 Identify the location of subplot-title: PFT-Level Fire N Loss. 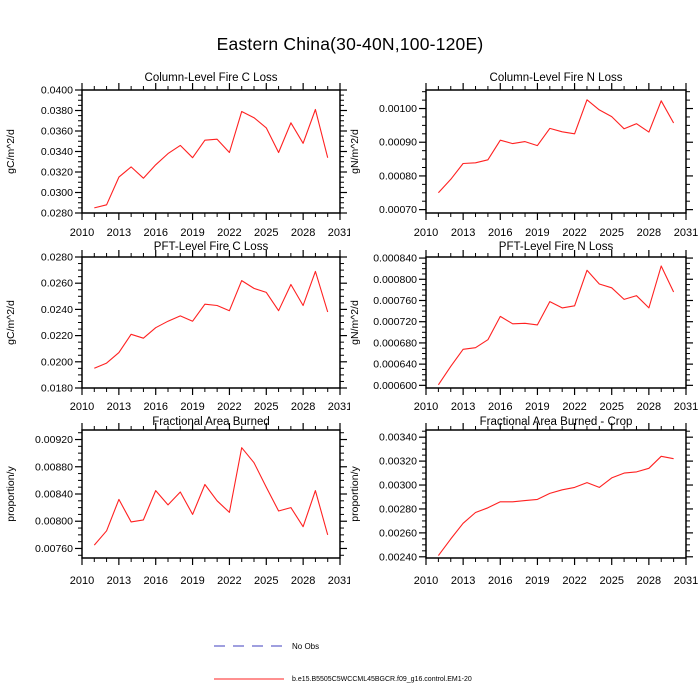
(556, 247).